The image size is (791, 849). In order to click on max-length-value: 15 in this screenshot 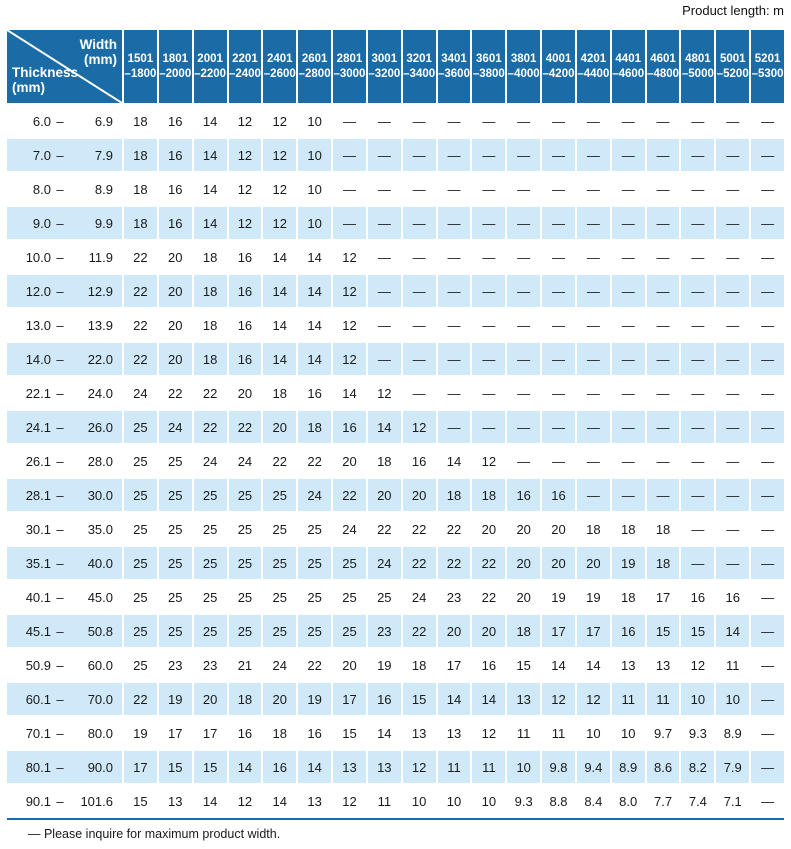, I will do `click(209, 767)`.